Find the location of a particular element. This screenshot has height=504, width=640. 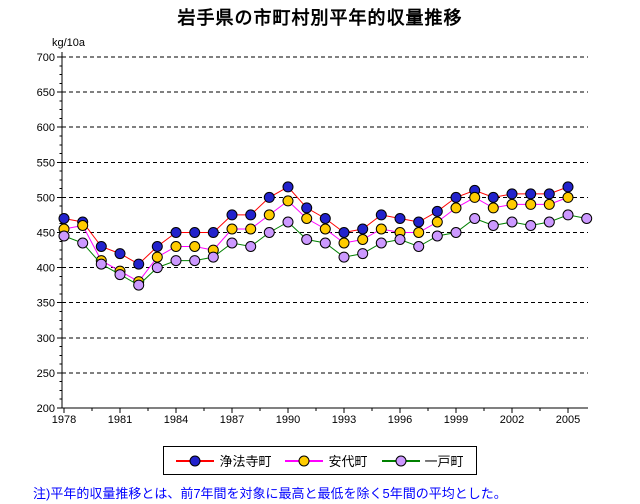

legend-label: 安代町 is located at coordinates (348, 461).